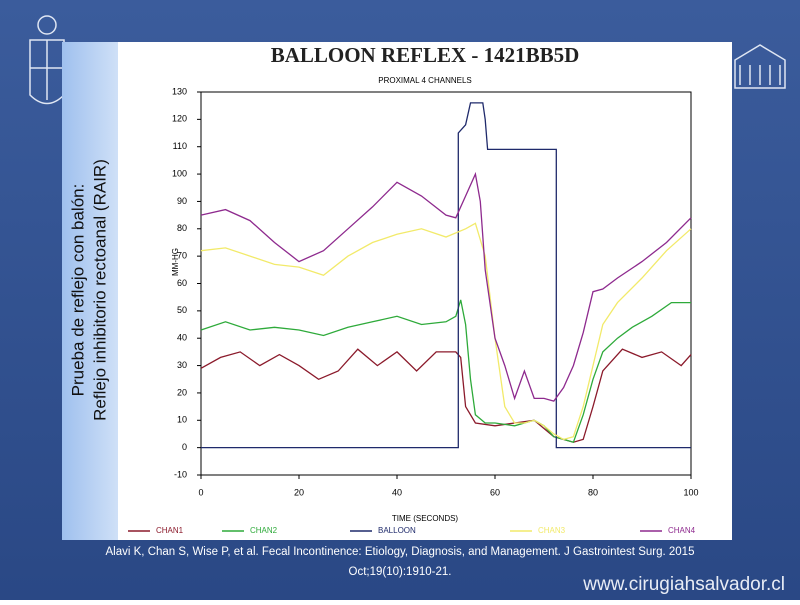 Image resolution: width=800 pixels, height=605 pixels. I want to click on citation: Oct;19(10):1910-21., so click(400, 572).